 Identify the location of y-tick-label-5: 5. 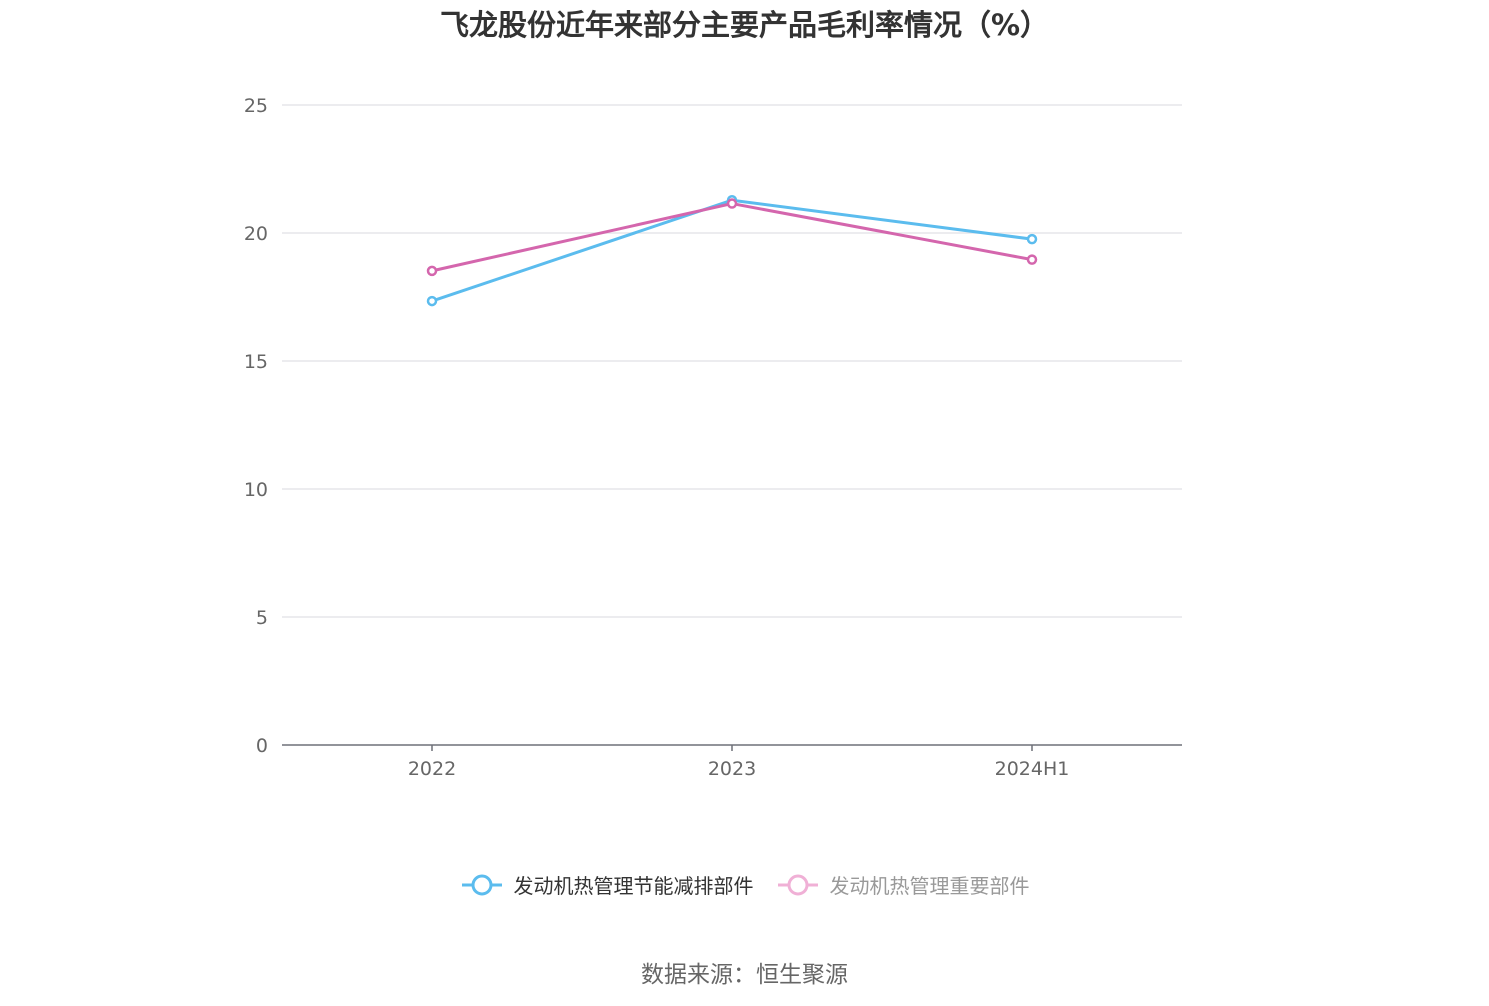
(262, 618).